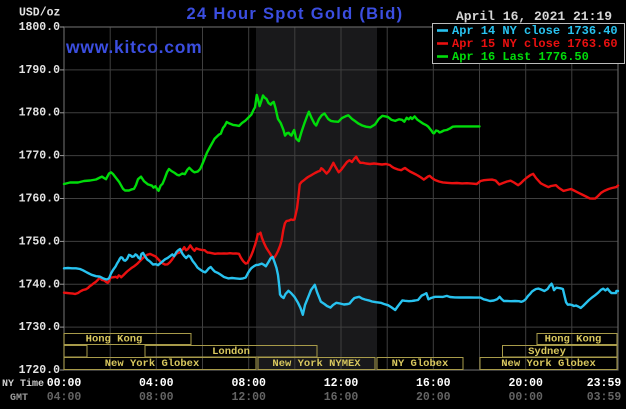 This screenshot has width=626, height=409. Describe the element at coordinates (295, 14) in the screenshot. I see `svg-text: 24 Hour Spot Gold (Bid)` at that location.